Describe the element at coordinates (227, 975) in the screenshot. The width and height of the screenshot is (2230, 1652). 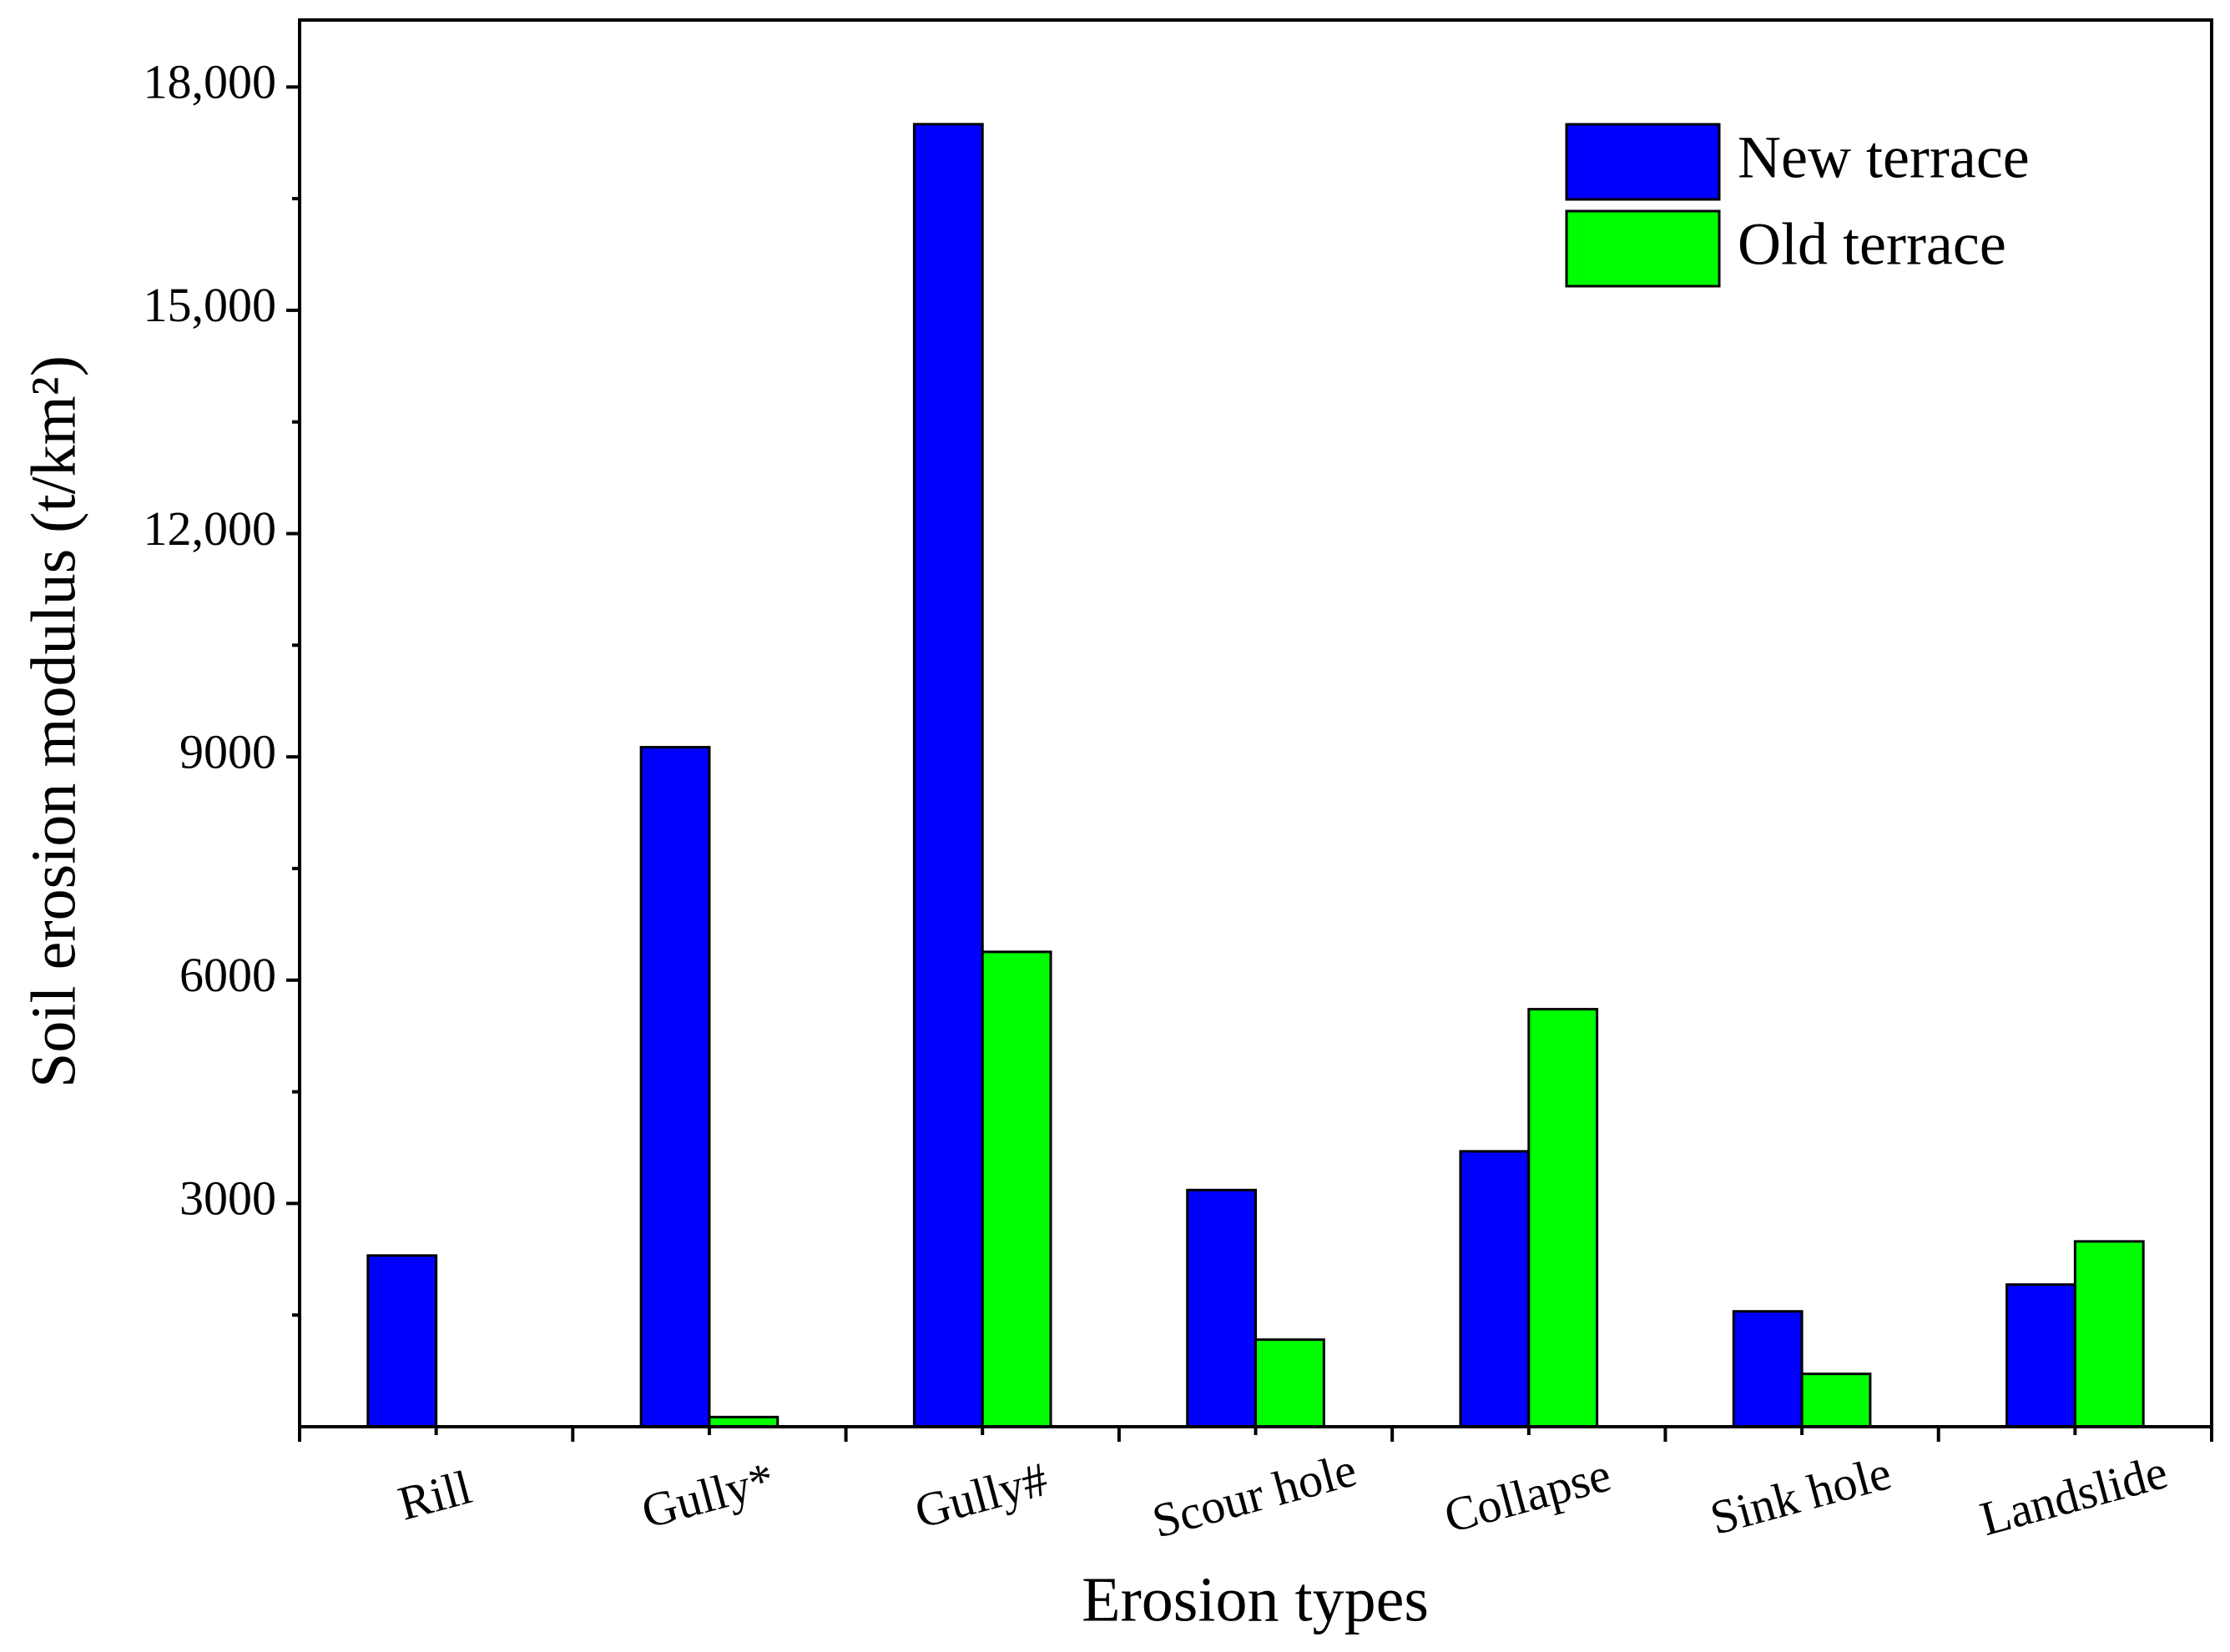
I see `y-tick-label: 6000` at that location.